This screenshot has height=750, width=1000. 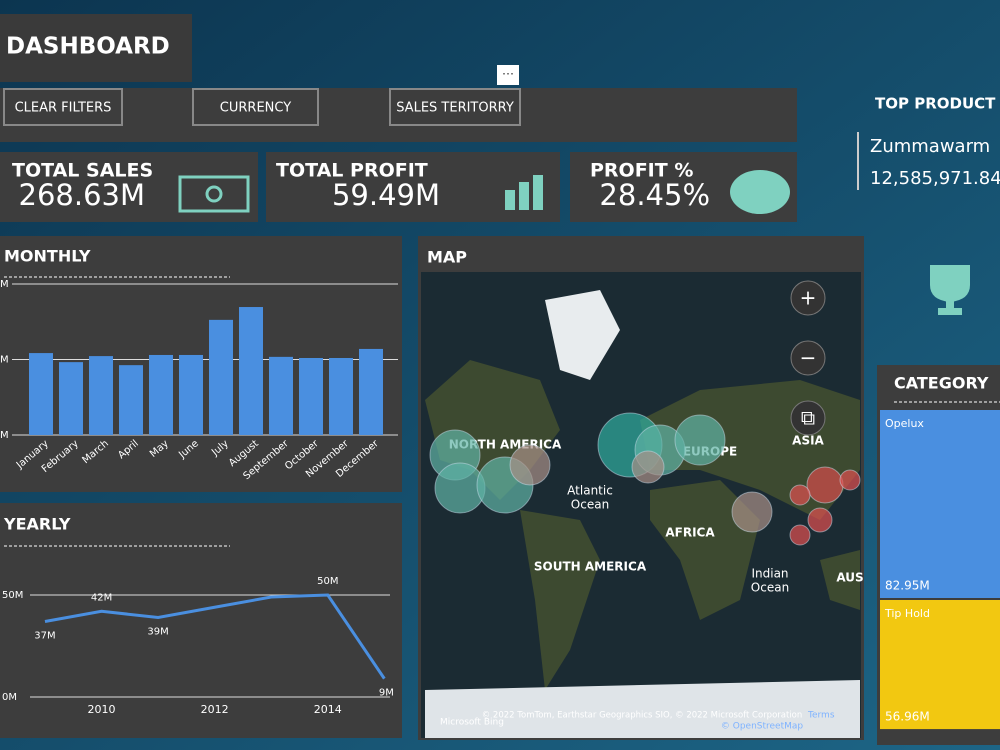 I want to click on data-label: 50M, so click(x=327, y=581).